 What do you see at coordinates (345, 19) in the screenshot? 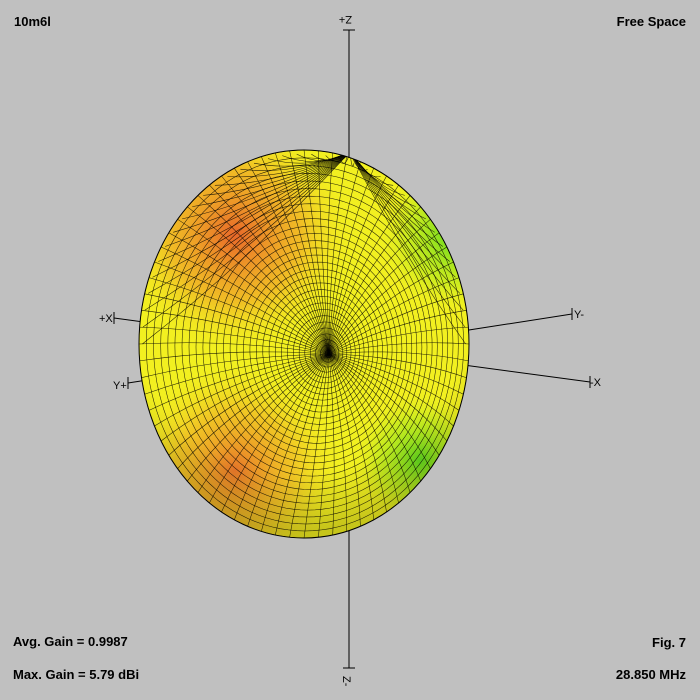
I see `z-plus-label: Z+` at bounding box center [345, 19].